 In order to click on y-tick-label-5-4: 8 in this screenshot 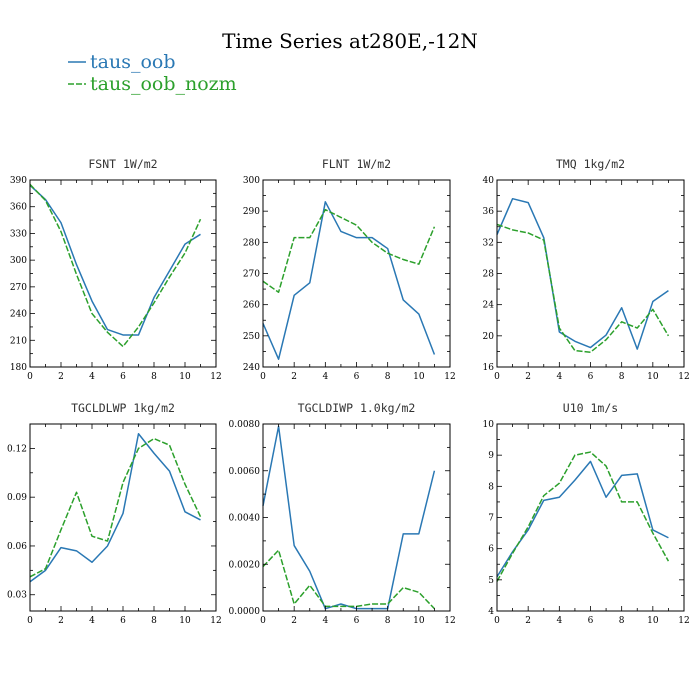, I will do `click(491, 487)`.